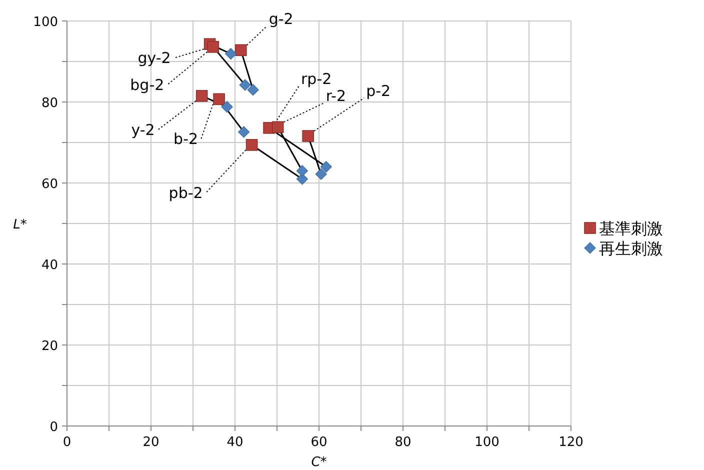 The width and height of the screenshot is (704, 470). I want to click on x-tick-label: 60, so click(319, 442).